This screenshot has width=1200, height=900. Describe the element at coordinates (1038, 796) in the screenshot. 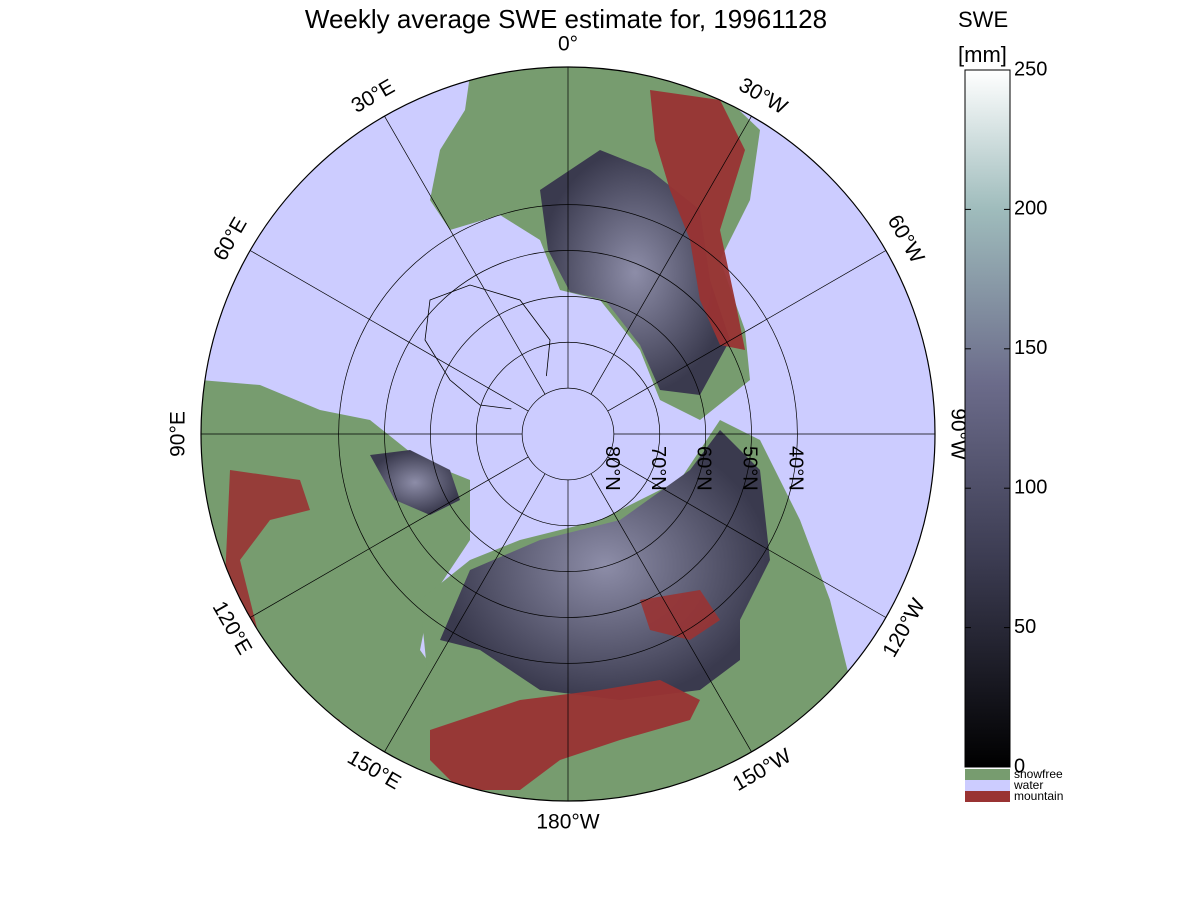

I see `category-label: mountain` at that location.